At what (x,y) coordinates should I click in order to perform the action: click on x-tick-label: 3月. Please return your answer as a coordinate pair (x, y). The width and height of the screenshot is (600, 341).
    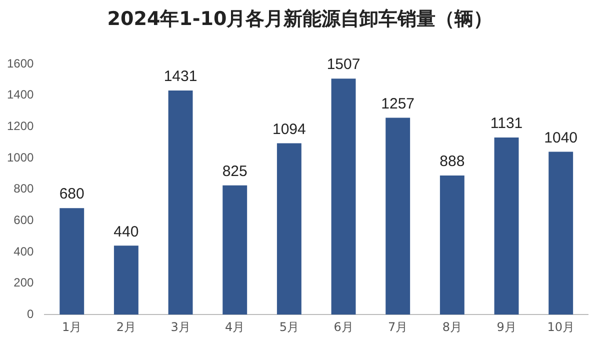
    Looking at the image, I should click on (180, 327).